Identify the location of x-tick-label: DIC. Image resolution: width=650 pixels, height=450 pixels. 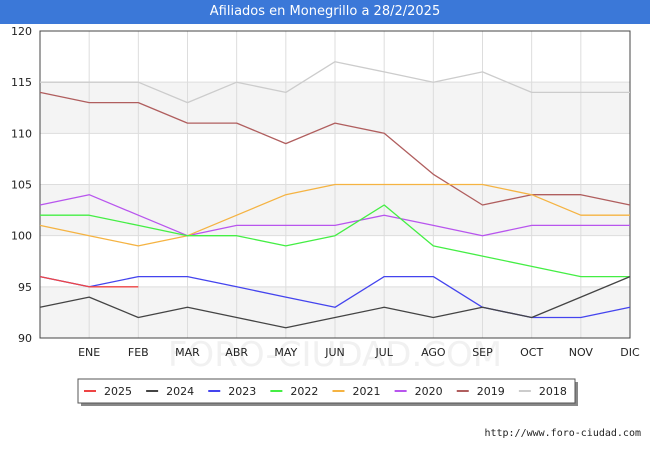
(630, 352).